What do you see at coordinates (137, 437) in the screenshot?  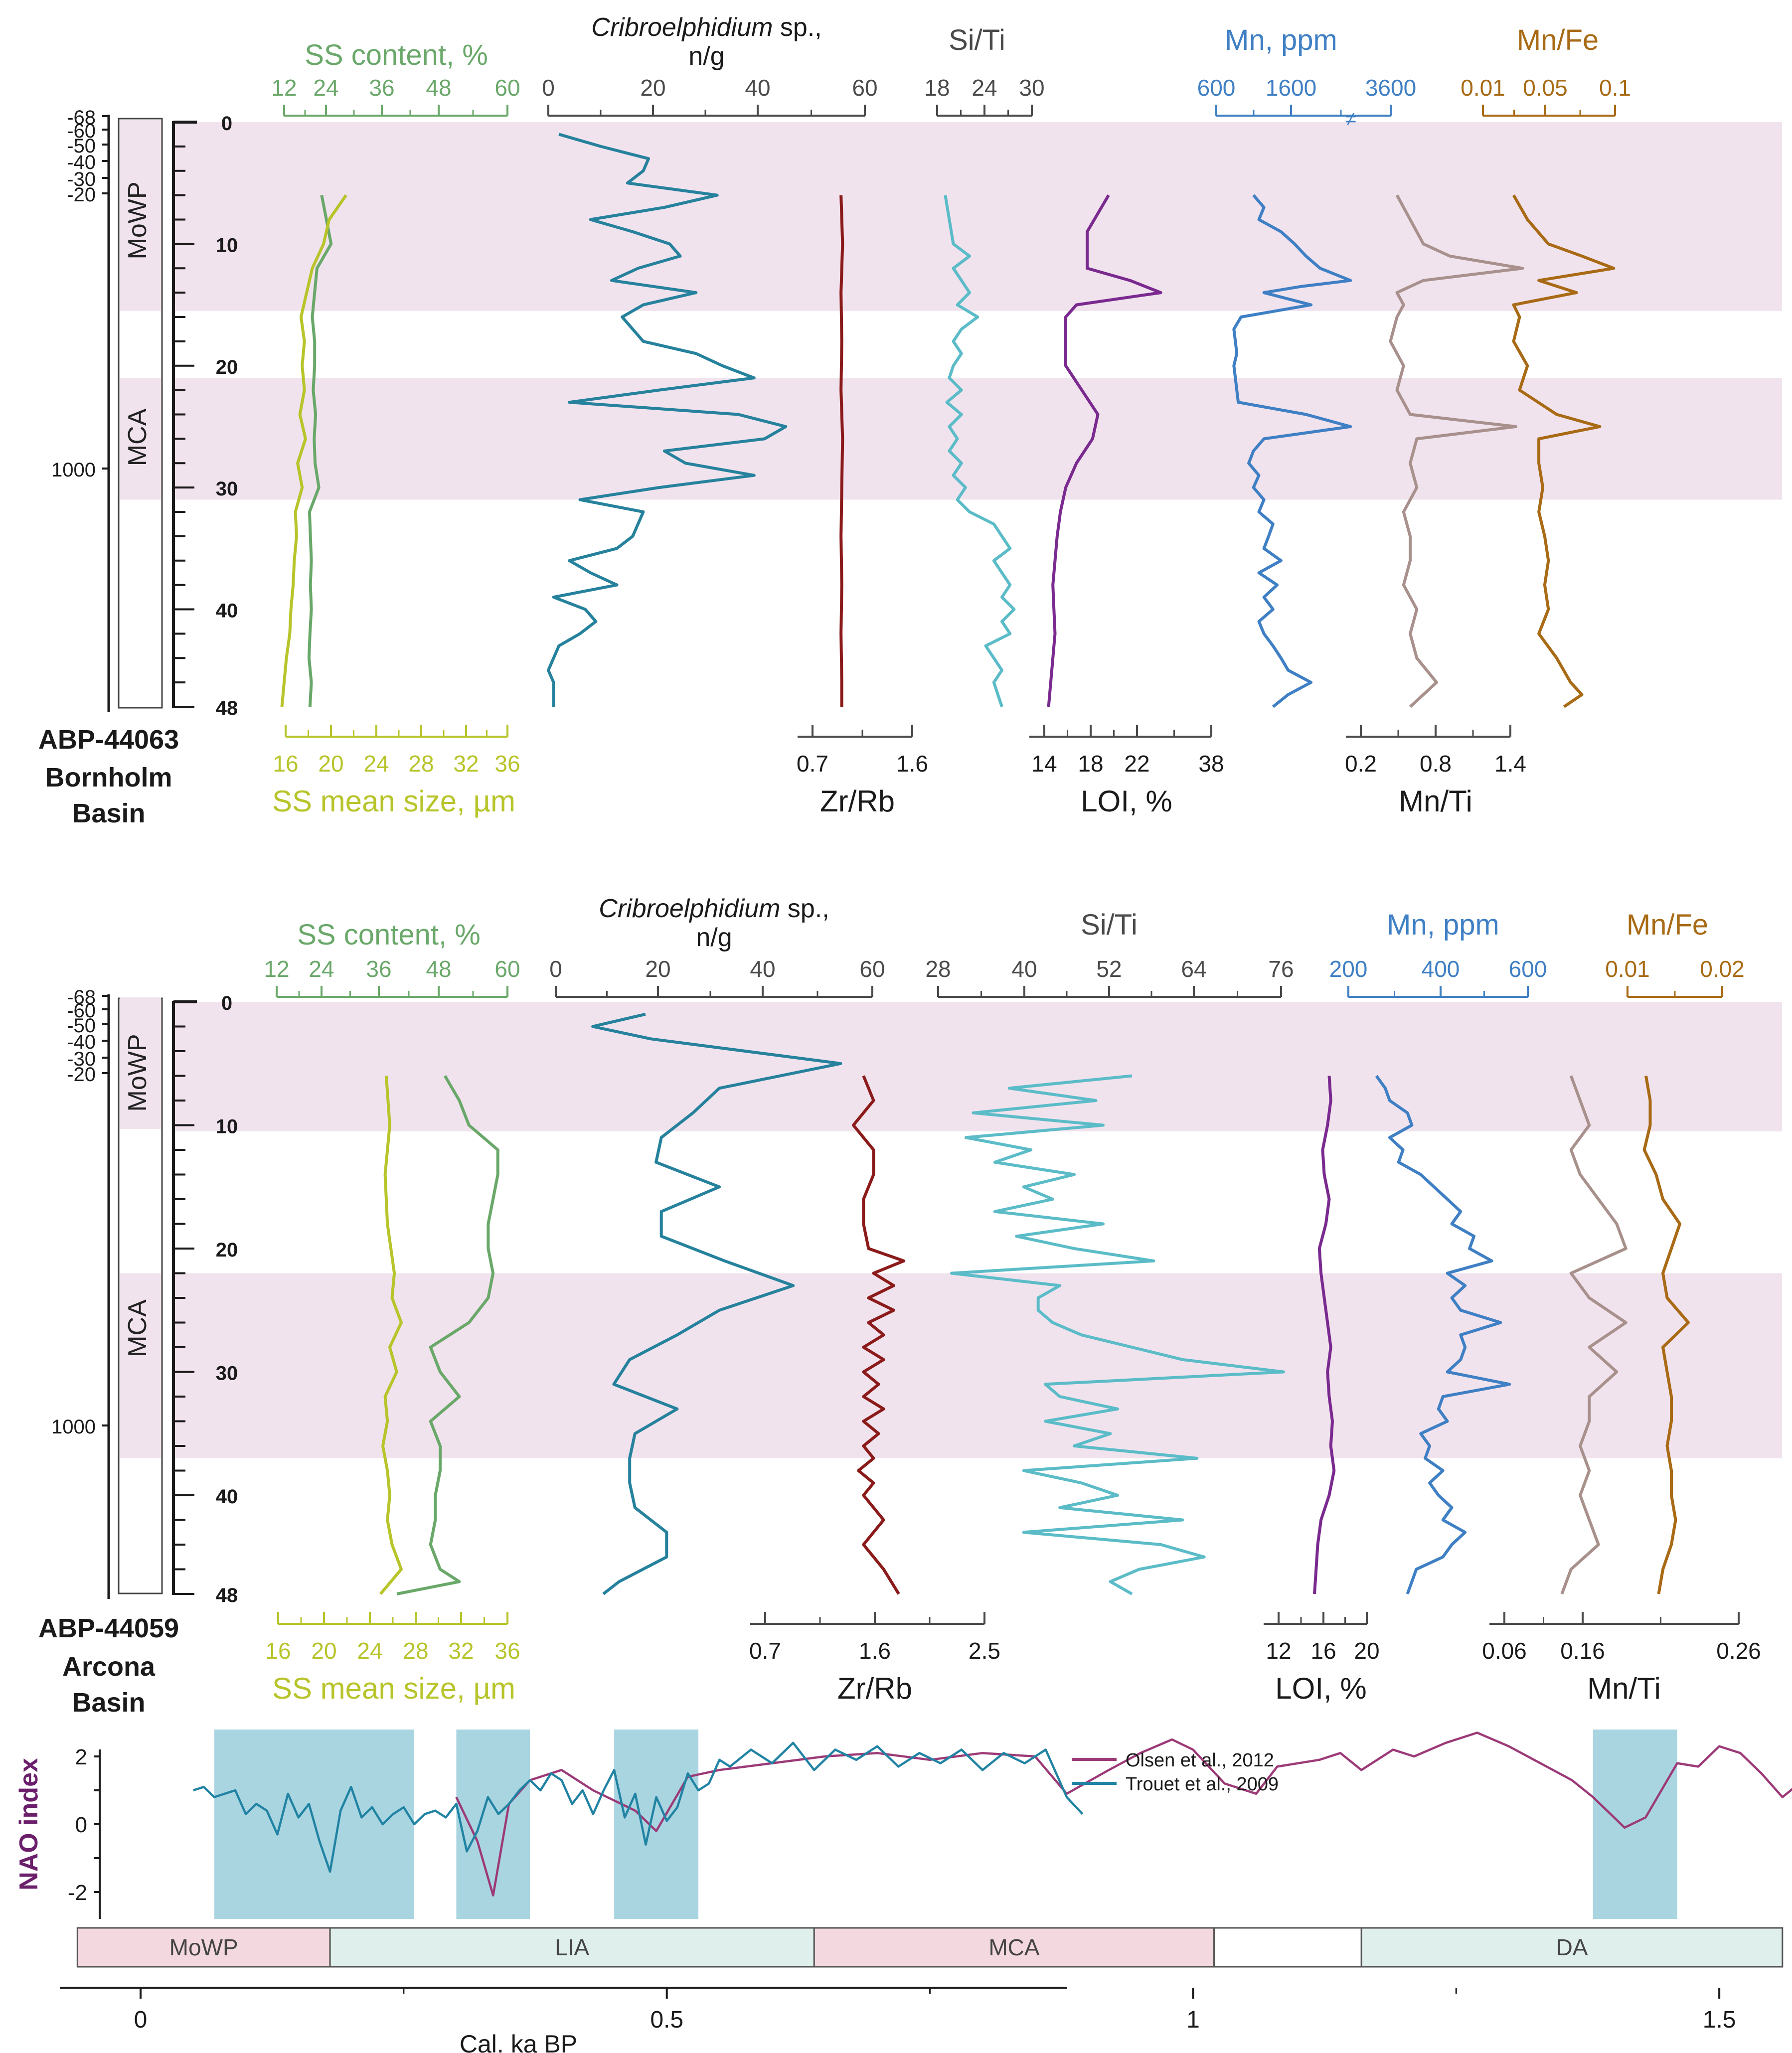 I see `period-label-mca: MCA` at bounding box center [137, 437].